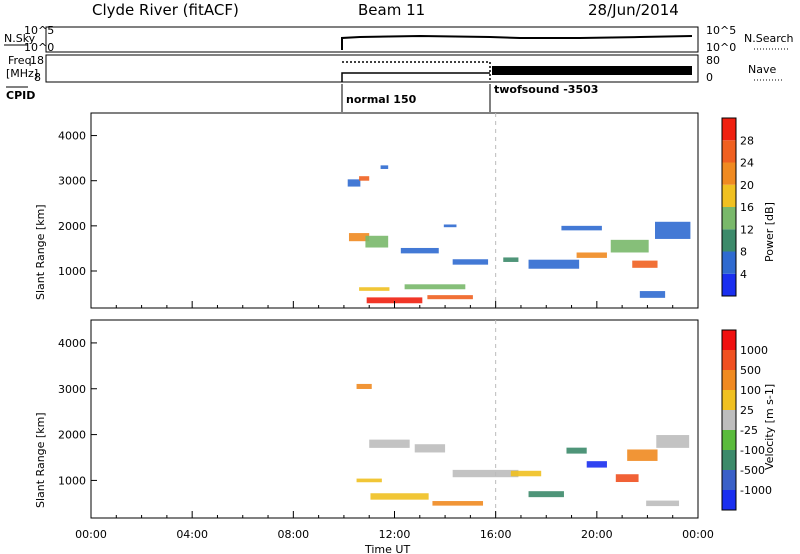  What do you see at coordinates (415, 77) in the screenshot?
I see `freq-trace` at bounding box center [415, 77].